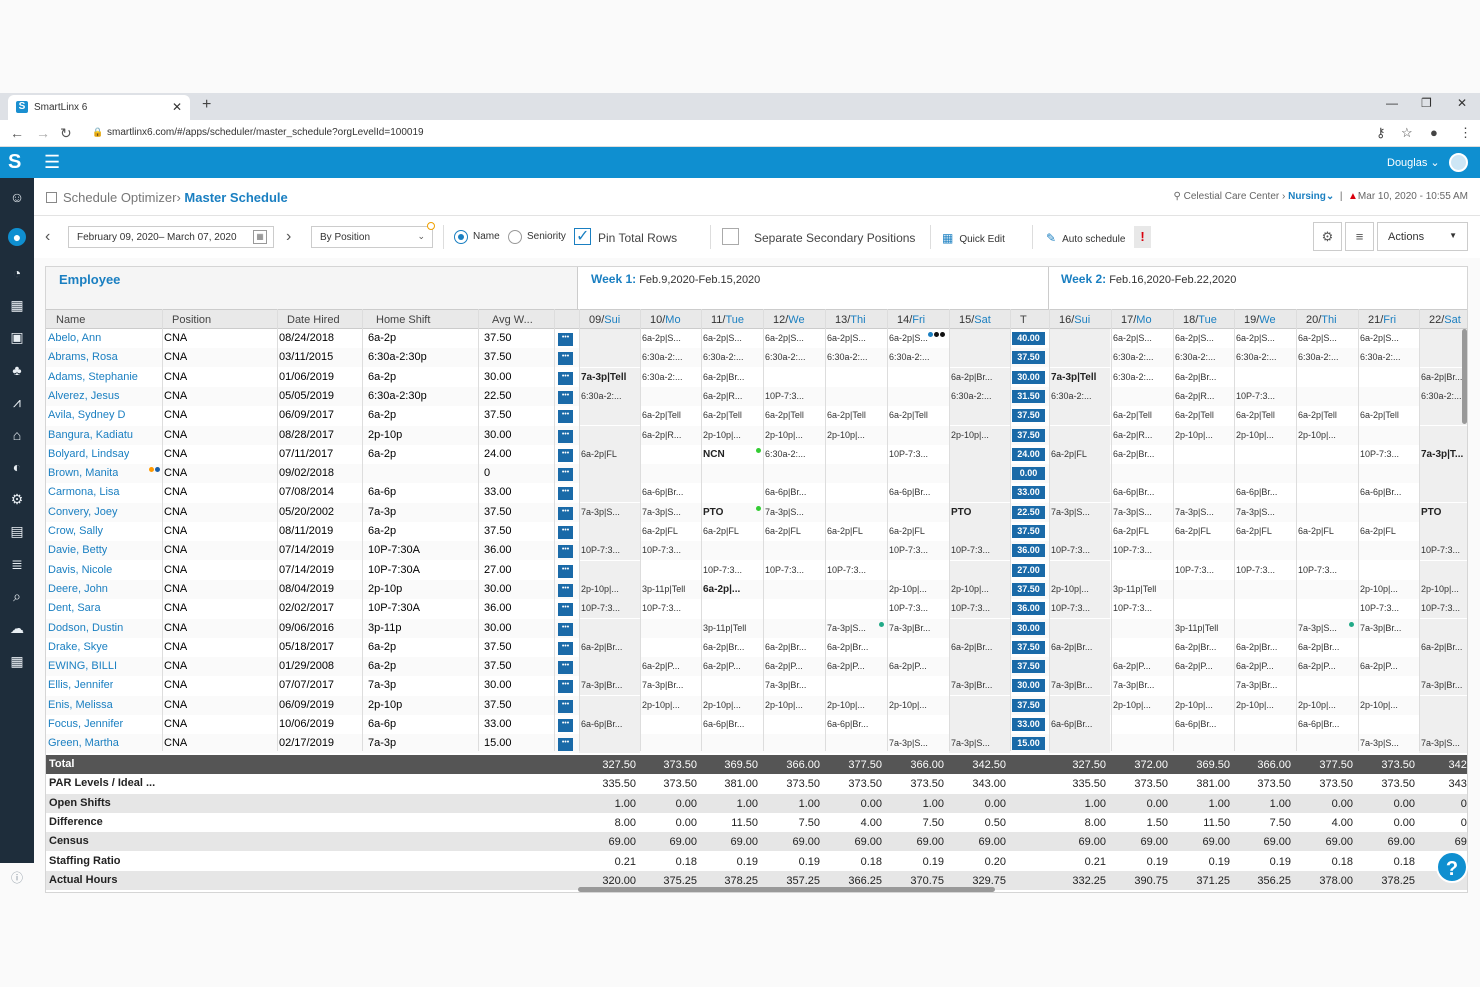 This screenshot has height=987, width=1480. I want to click on w1-shift-cell: 7a-3p|Tell, so click(604, 377).